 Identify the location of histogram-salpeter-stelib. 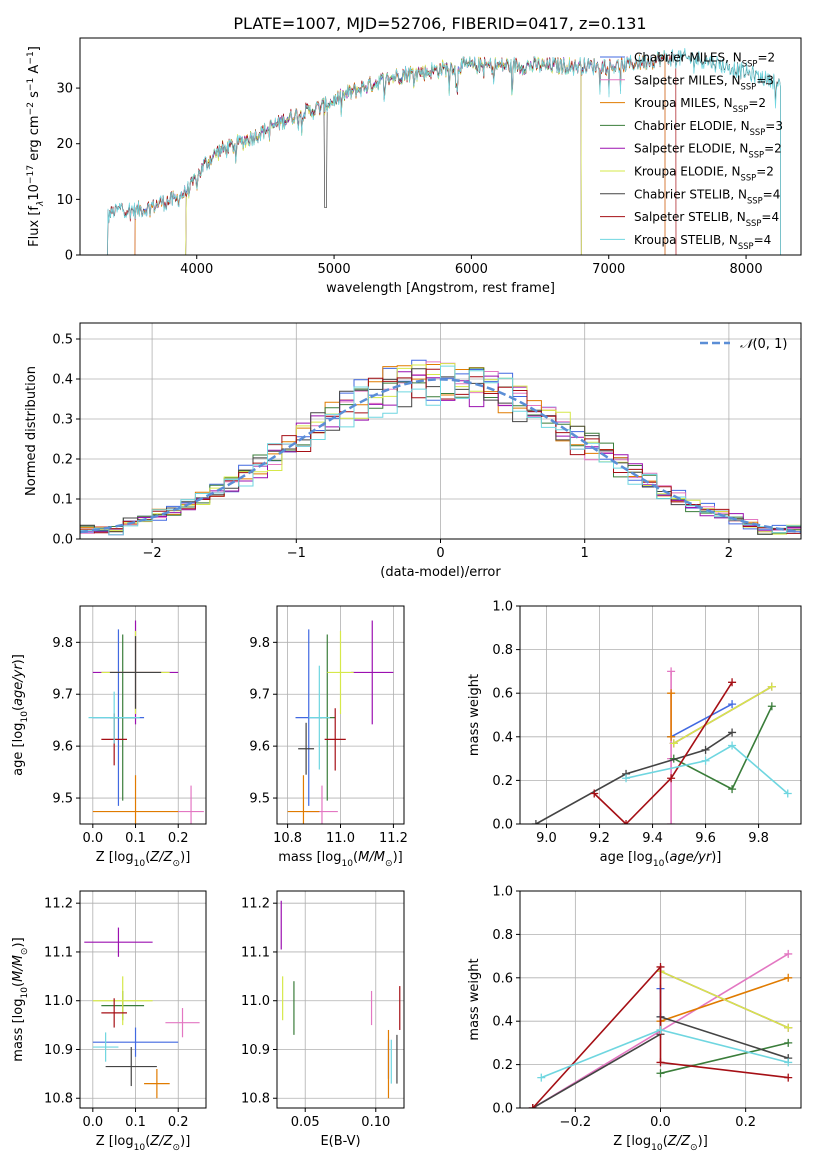
(440, 453).